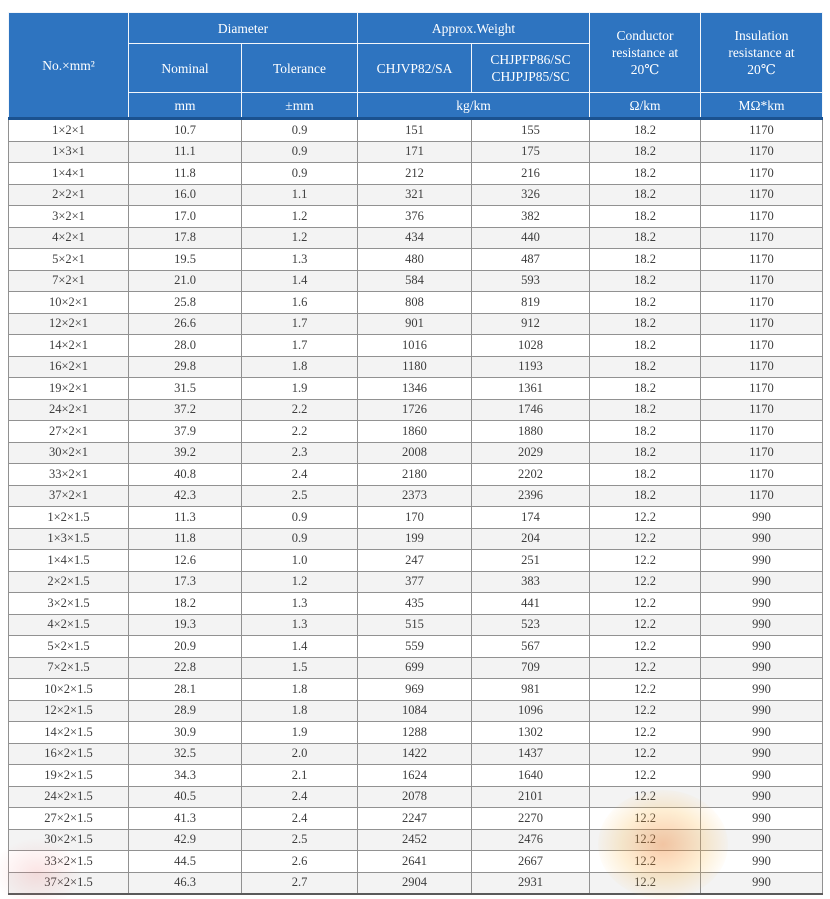 Image resolution: width=830 pixels, height=899 pixels. Describe the element at coordinates (68, 775) in the screenshot. I see `spec-cell: 19×2×1.5` at that location.